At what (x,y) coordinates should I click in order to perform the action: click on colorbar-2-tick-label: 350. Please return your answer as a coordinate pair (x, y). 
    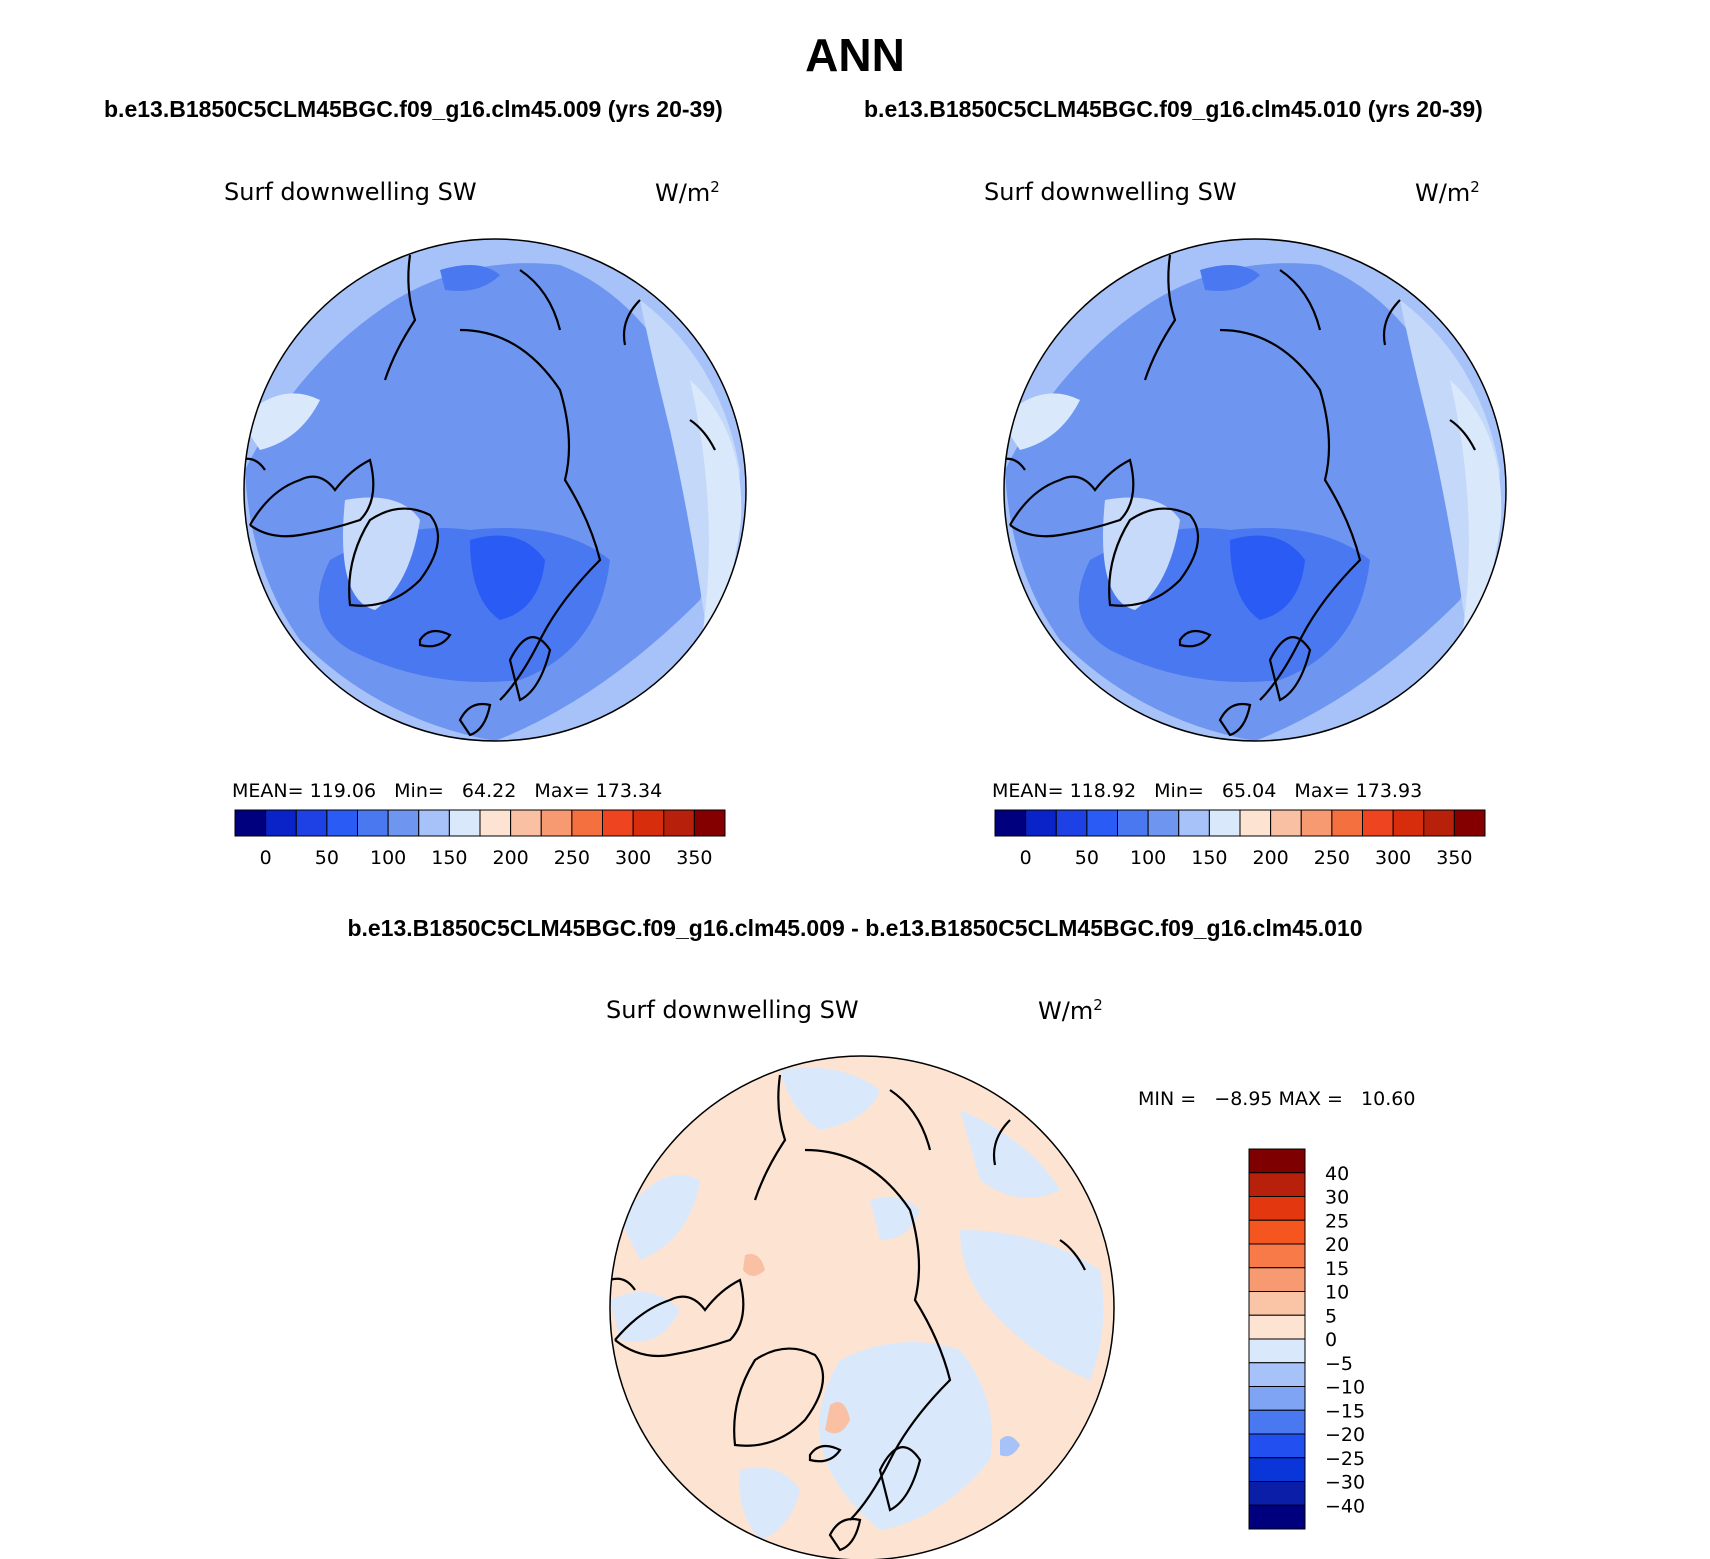
    Looking at the image, I should click on (1454, 858).